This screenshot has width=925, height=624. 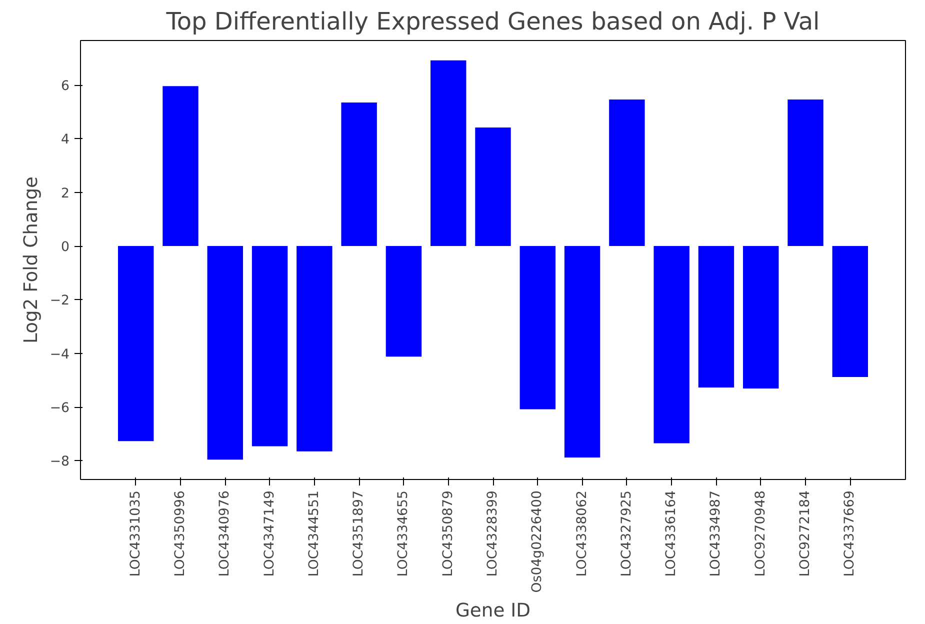 I want to click on y-tick-label: 6, so click(x=65, y=86).